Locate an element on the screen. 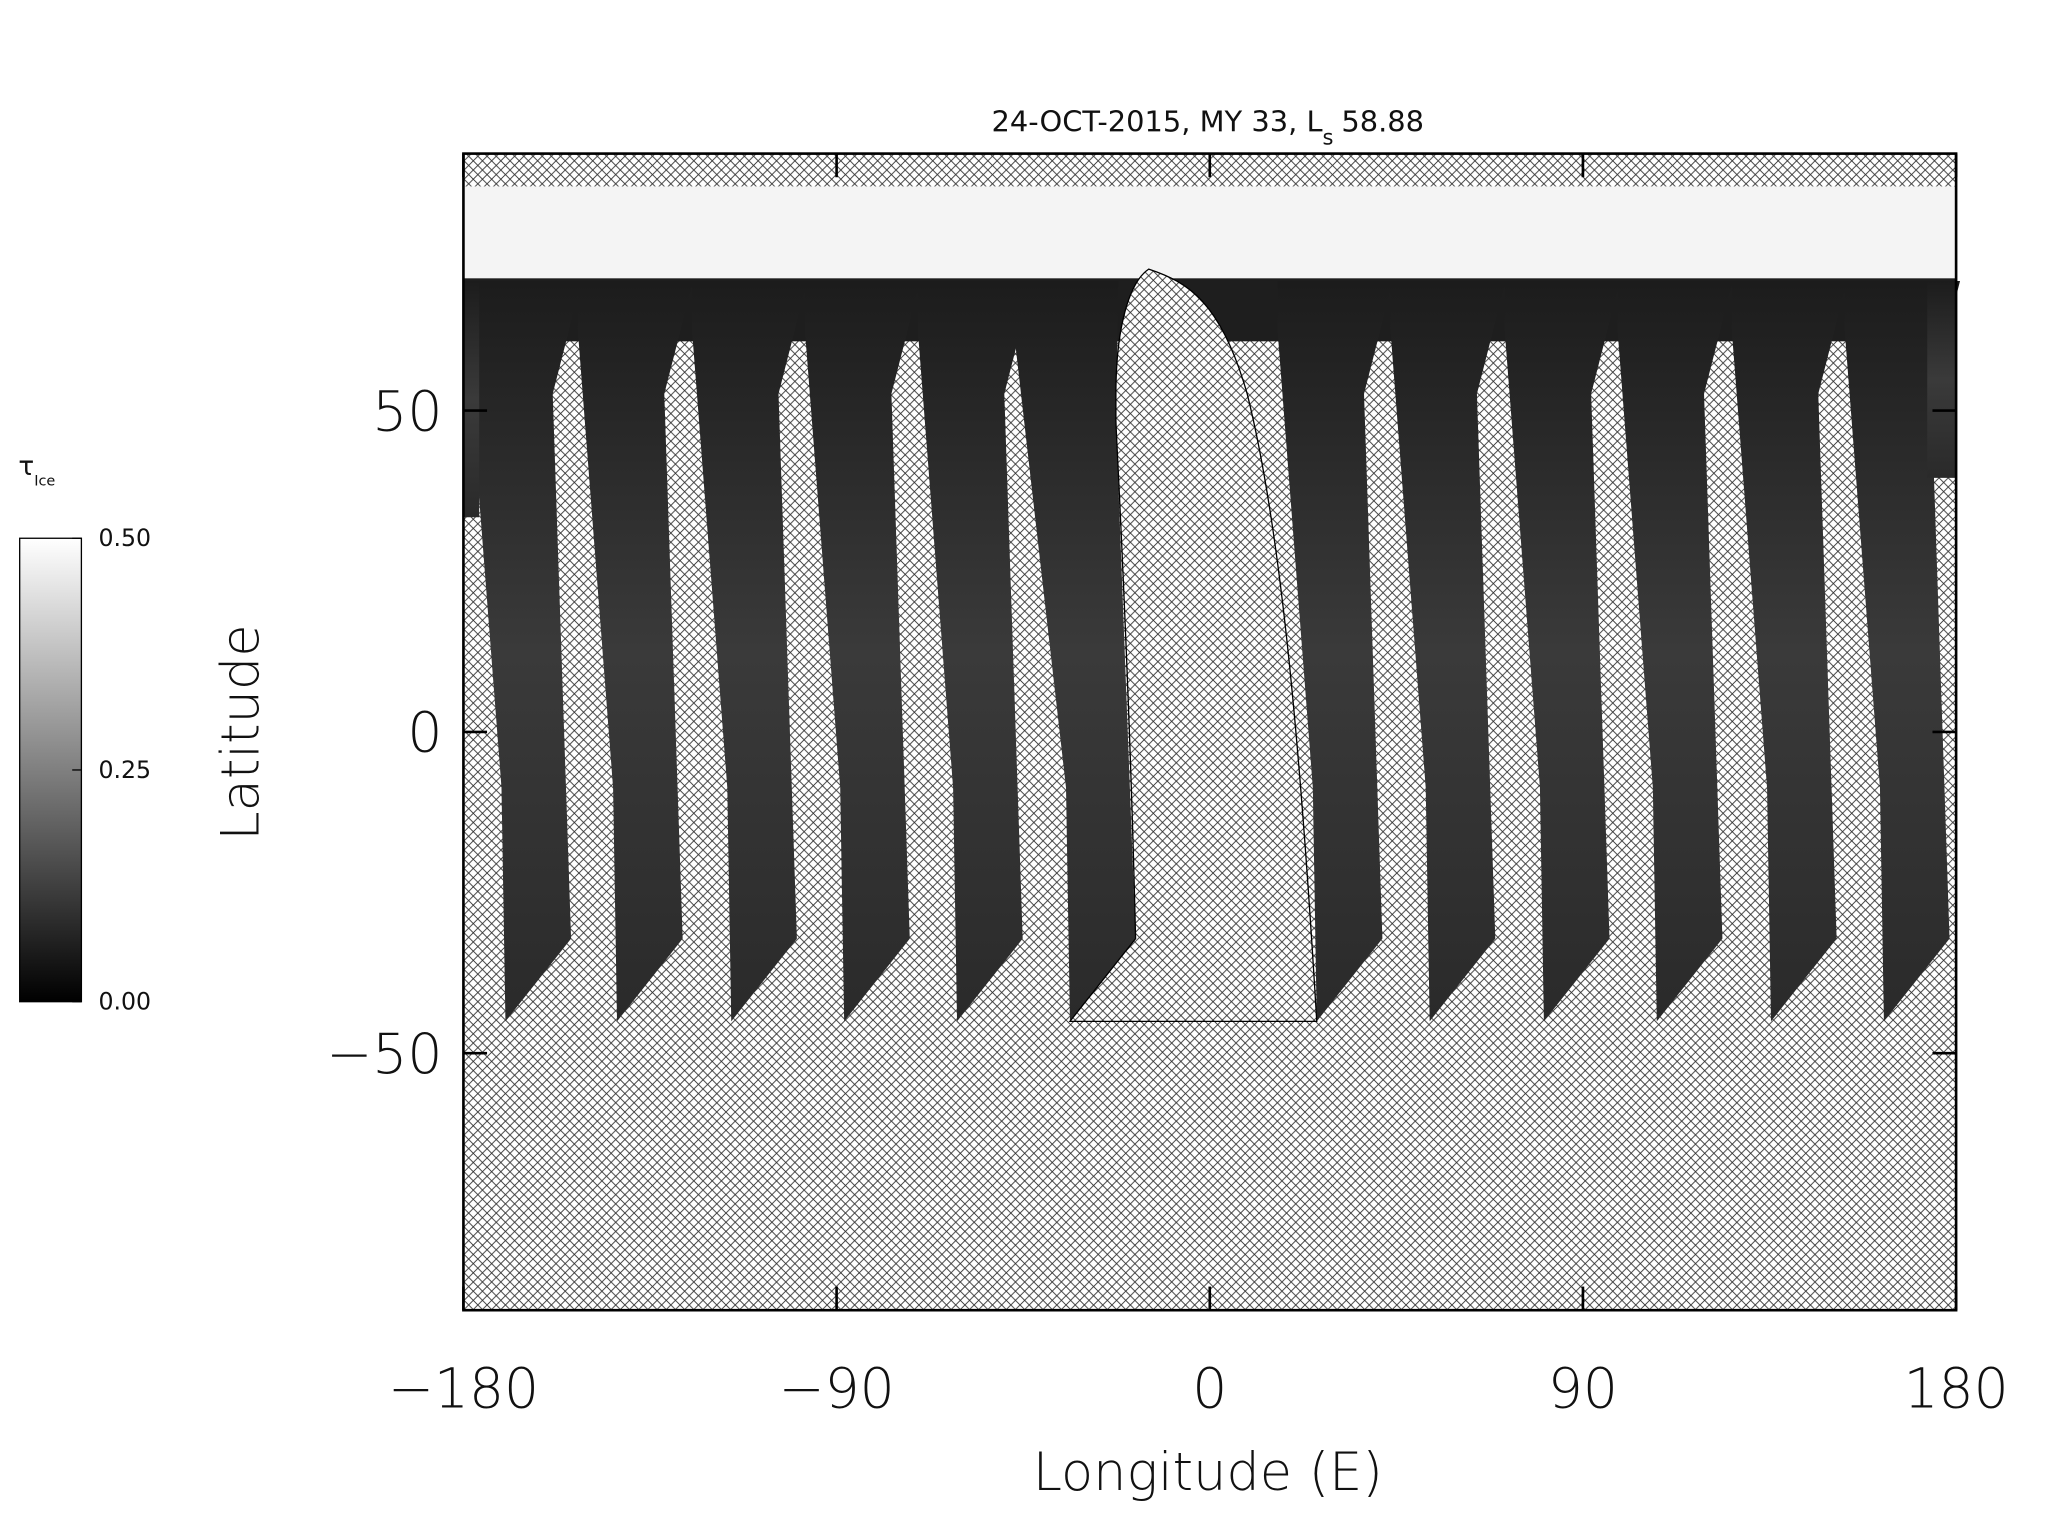 This screenshot has height=1536, width=2048. colorbar-subscript: Ice is located at coordinates (44, 482).